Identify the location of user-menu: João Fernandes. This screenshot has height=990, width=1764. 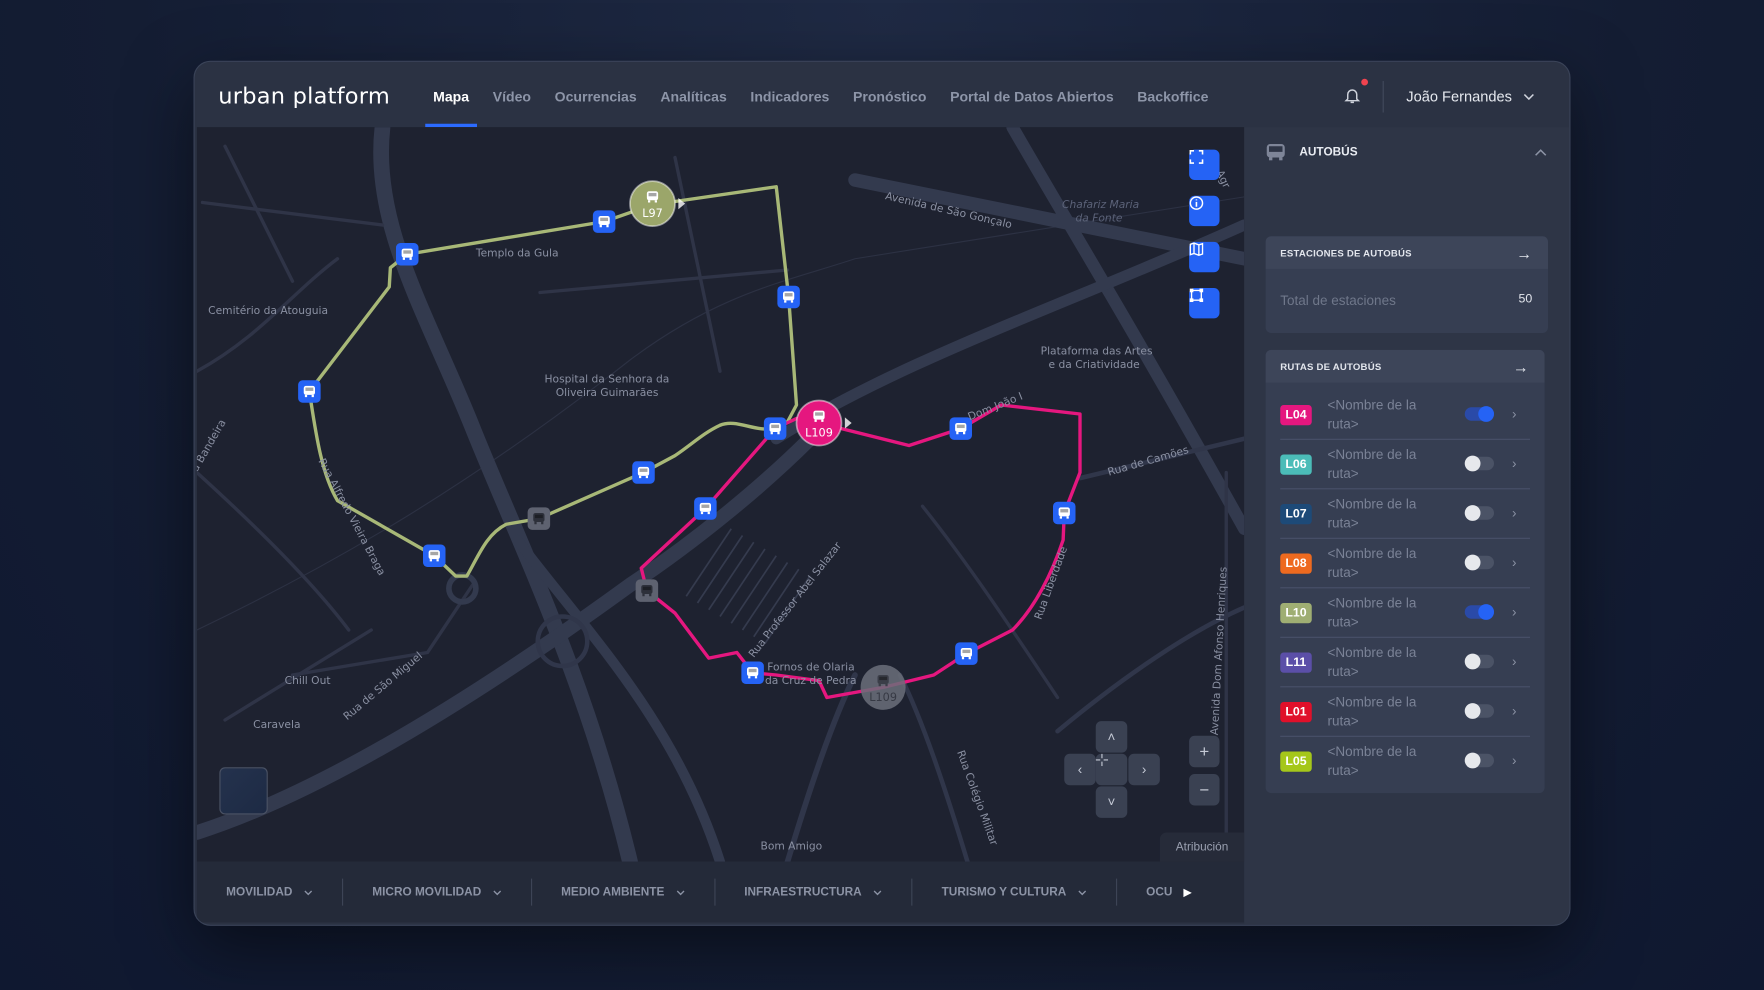
(1470, 96).